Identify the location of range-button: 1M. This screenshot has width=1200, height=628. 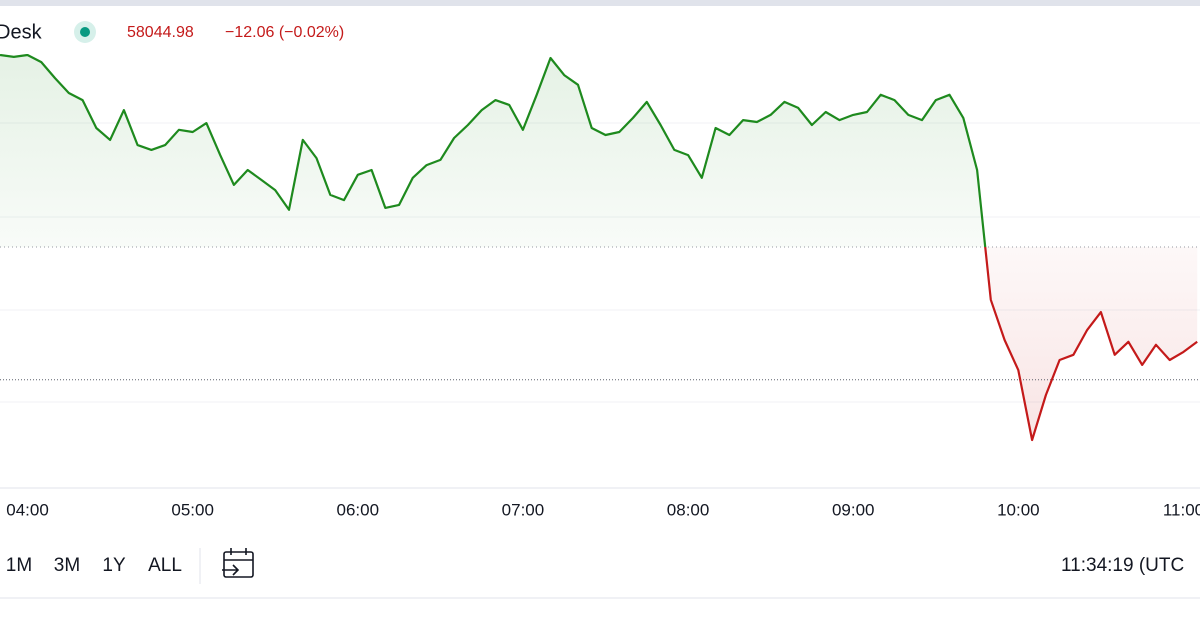
(19, 565).